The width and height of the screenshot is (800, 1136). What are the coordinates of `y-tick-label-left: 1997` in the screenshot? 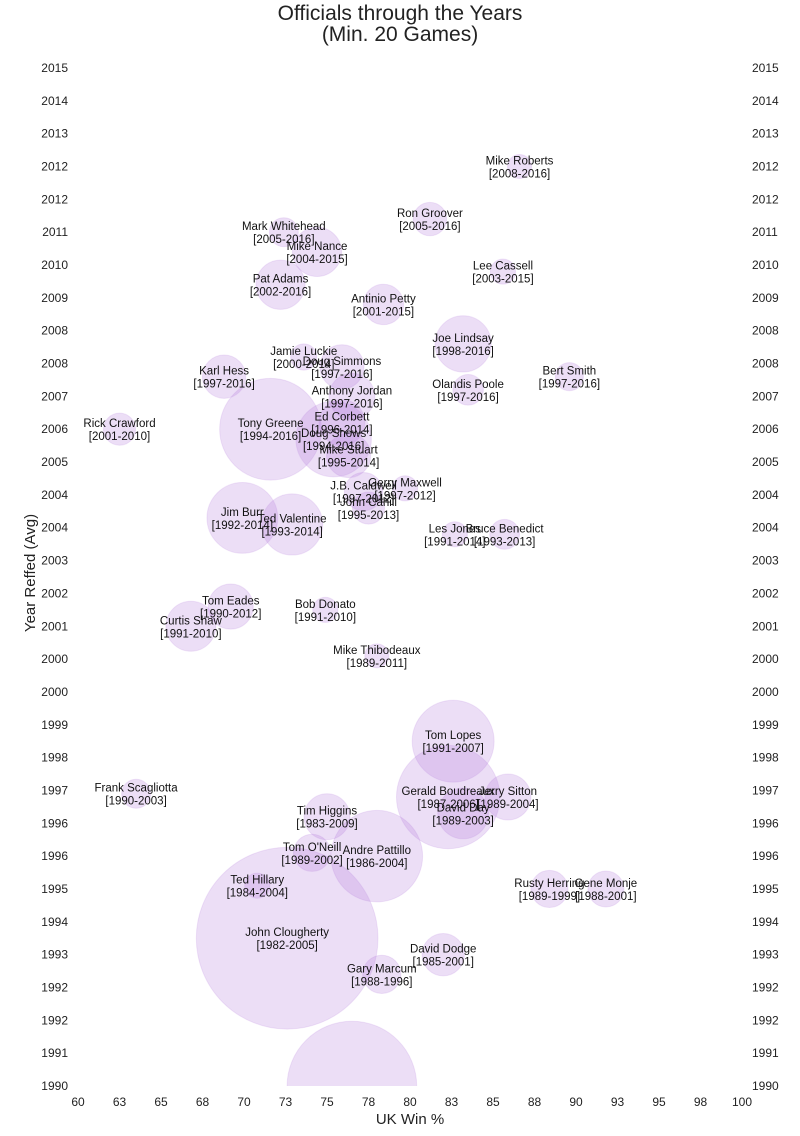 It's located at (54, 790).